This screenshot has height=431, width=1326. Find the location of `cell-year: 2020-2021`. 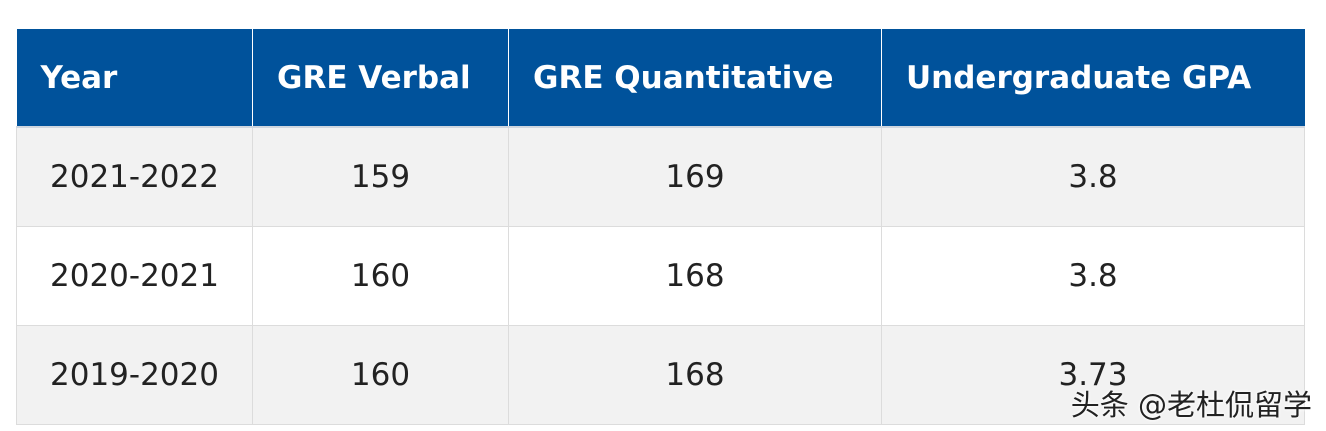

cell-year: 2020-2021 is located at coordinates (134, 276).